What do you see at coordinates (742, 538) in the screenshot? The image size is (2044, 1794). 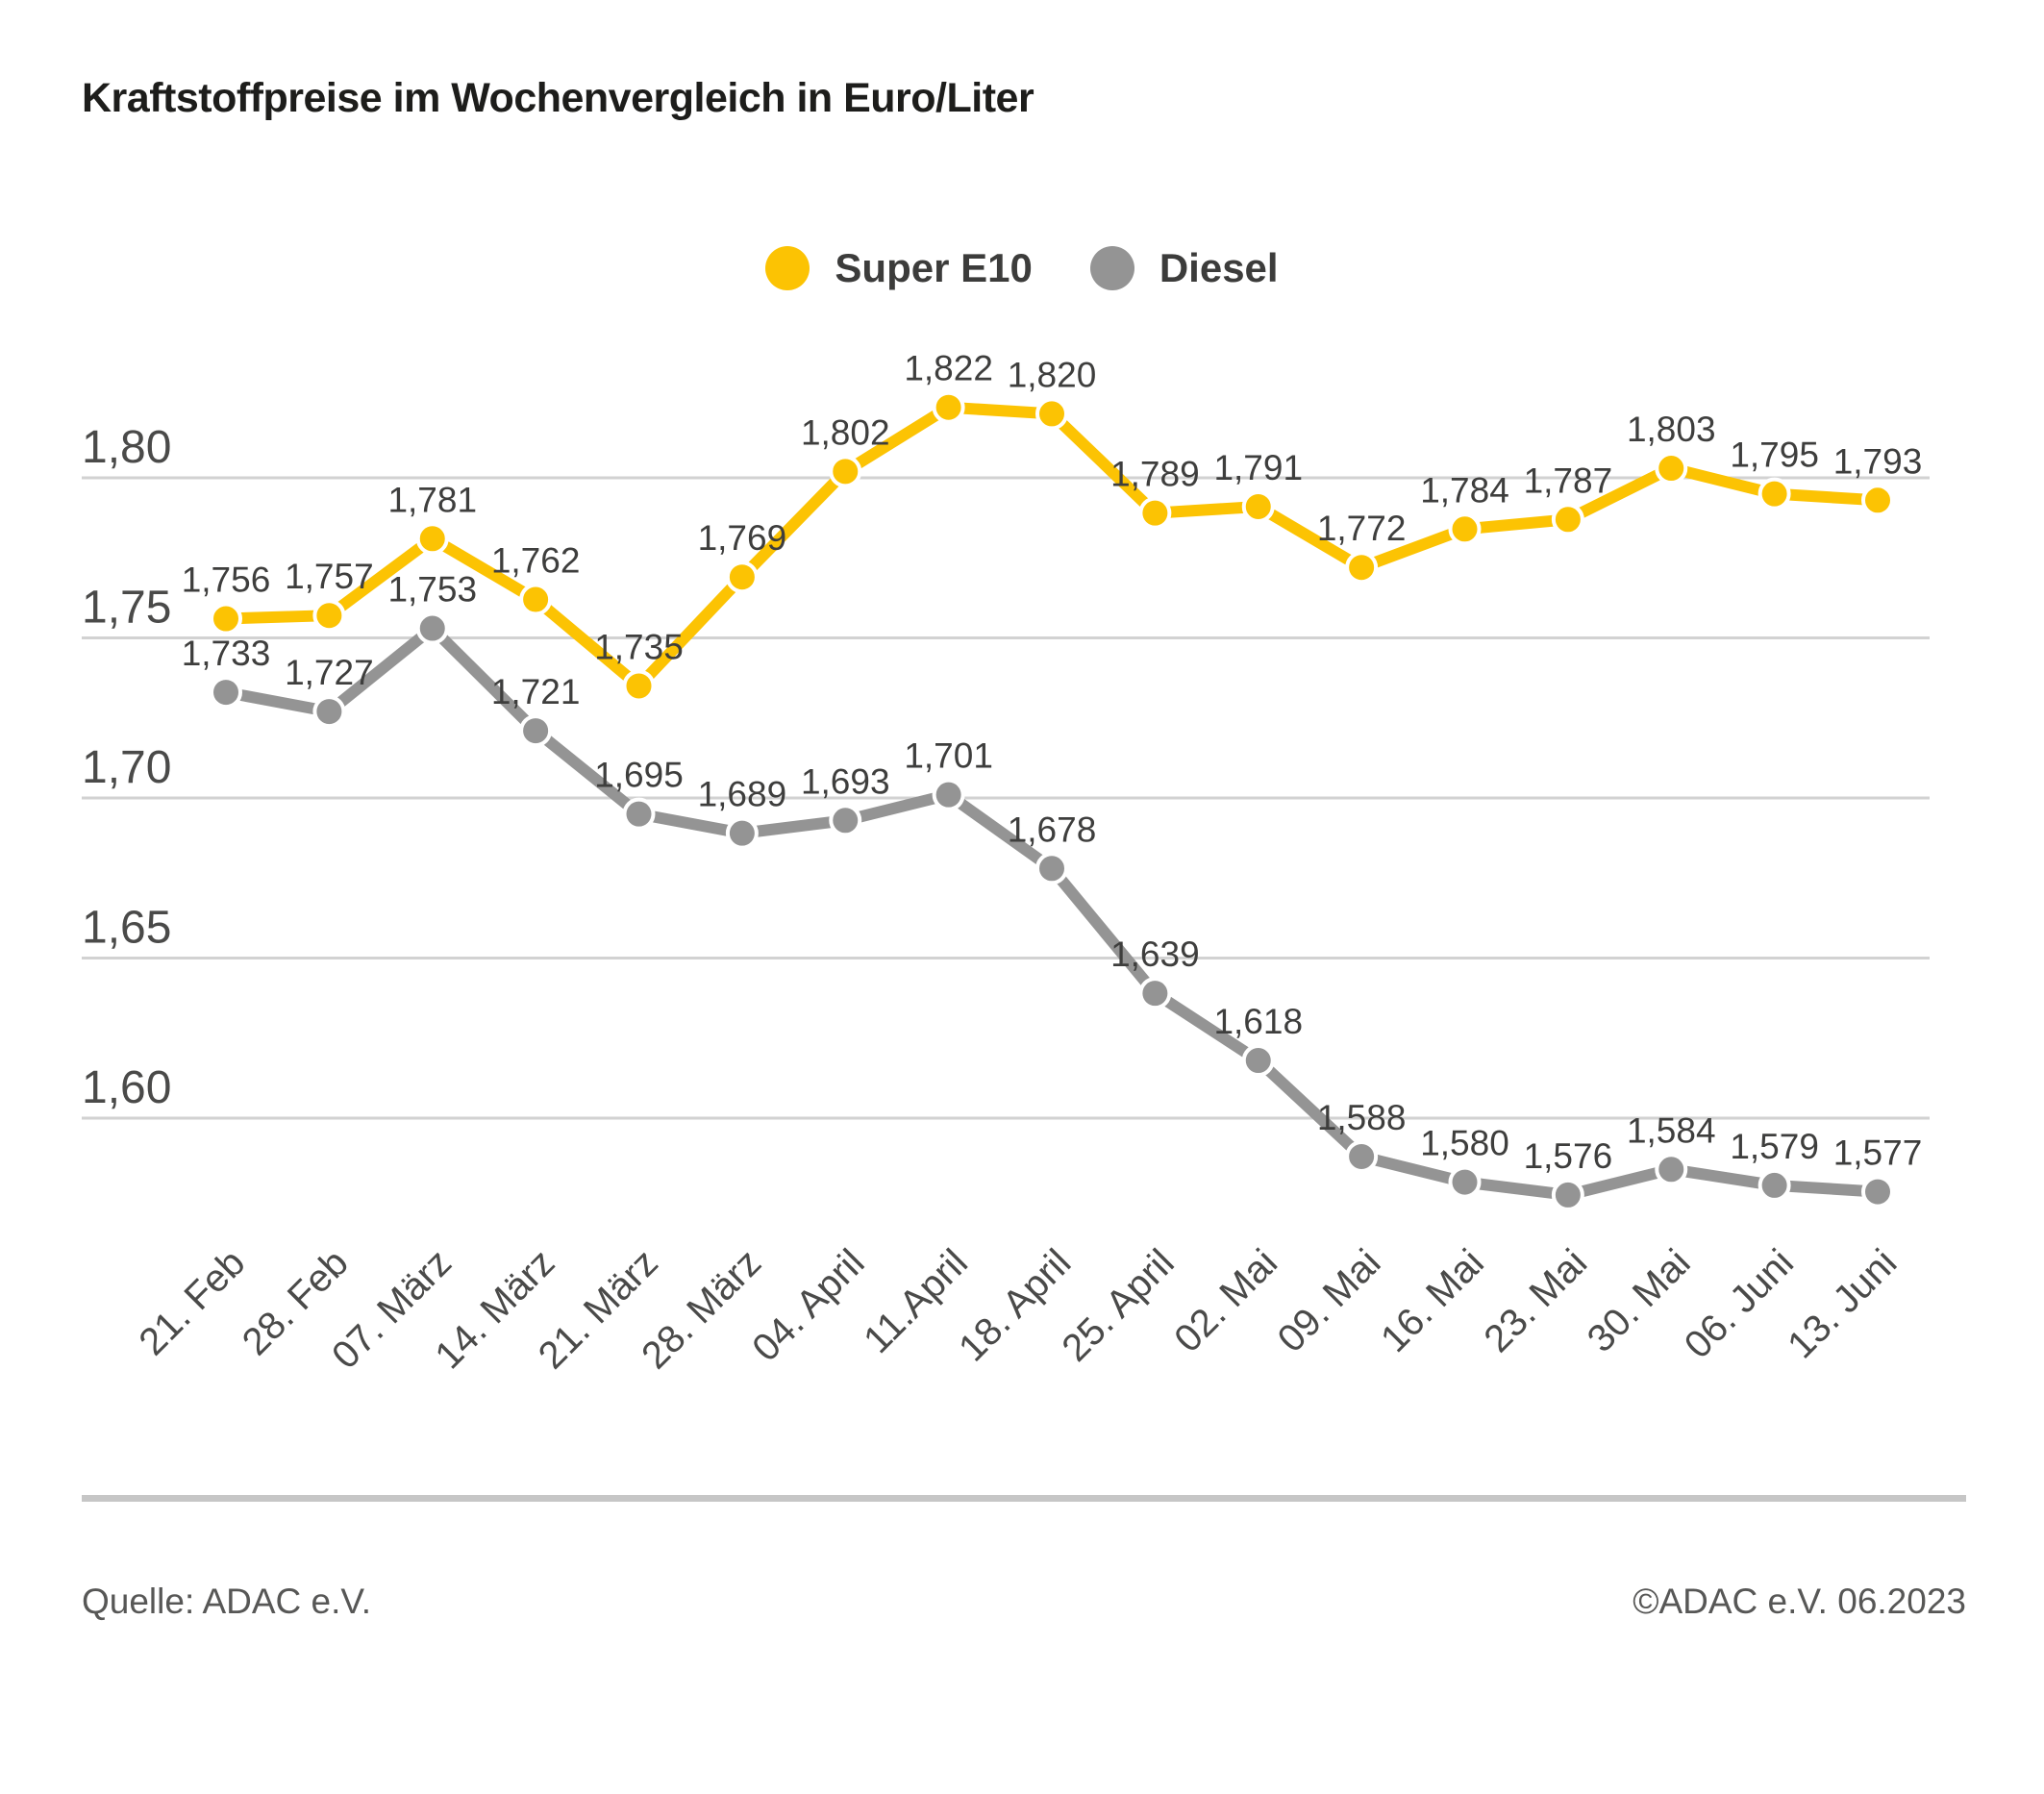 I see `super-e10-value-label: 1,769` at bounding box center [742, 538].